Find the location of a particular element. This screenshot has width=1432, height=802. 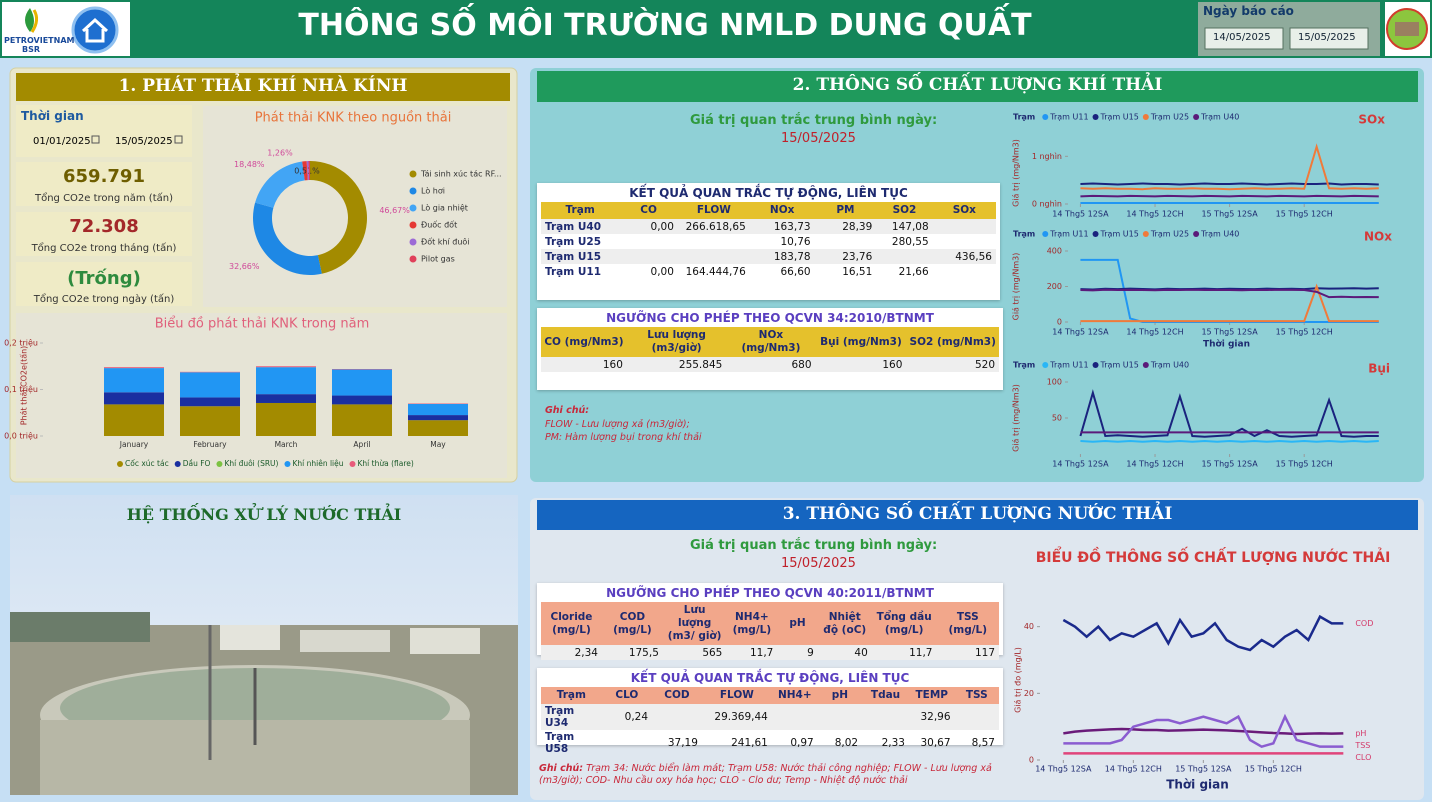

x-tick-label: January is located at coordinates (134, 444).